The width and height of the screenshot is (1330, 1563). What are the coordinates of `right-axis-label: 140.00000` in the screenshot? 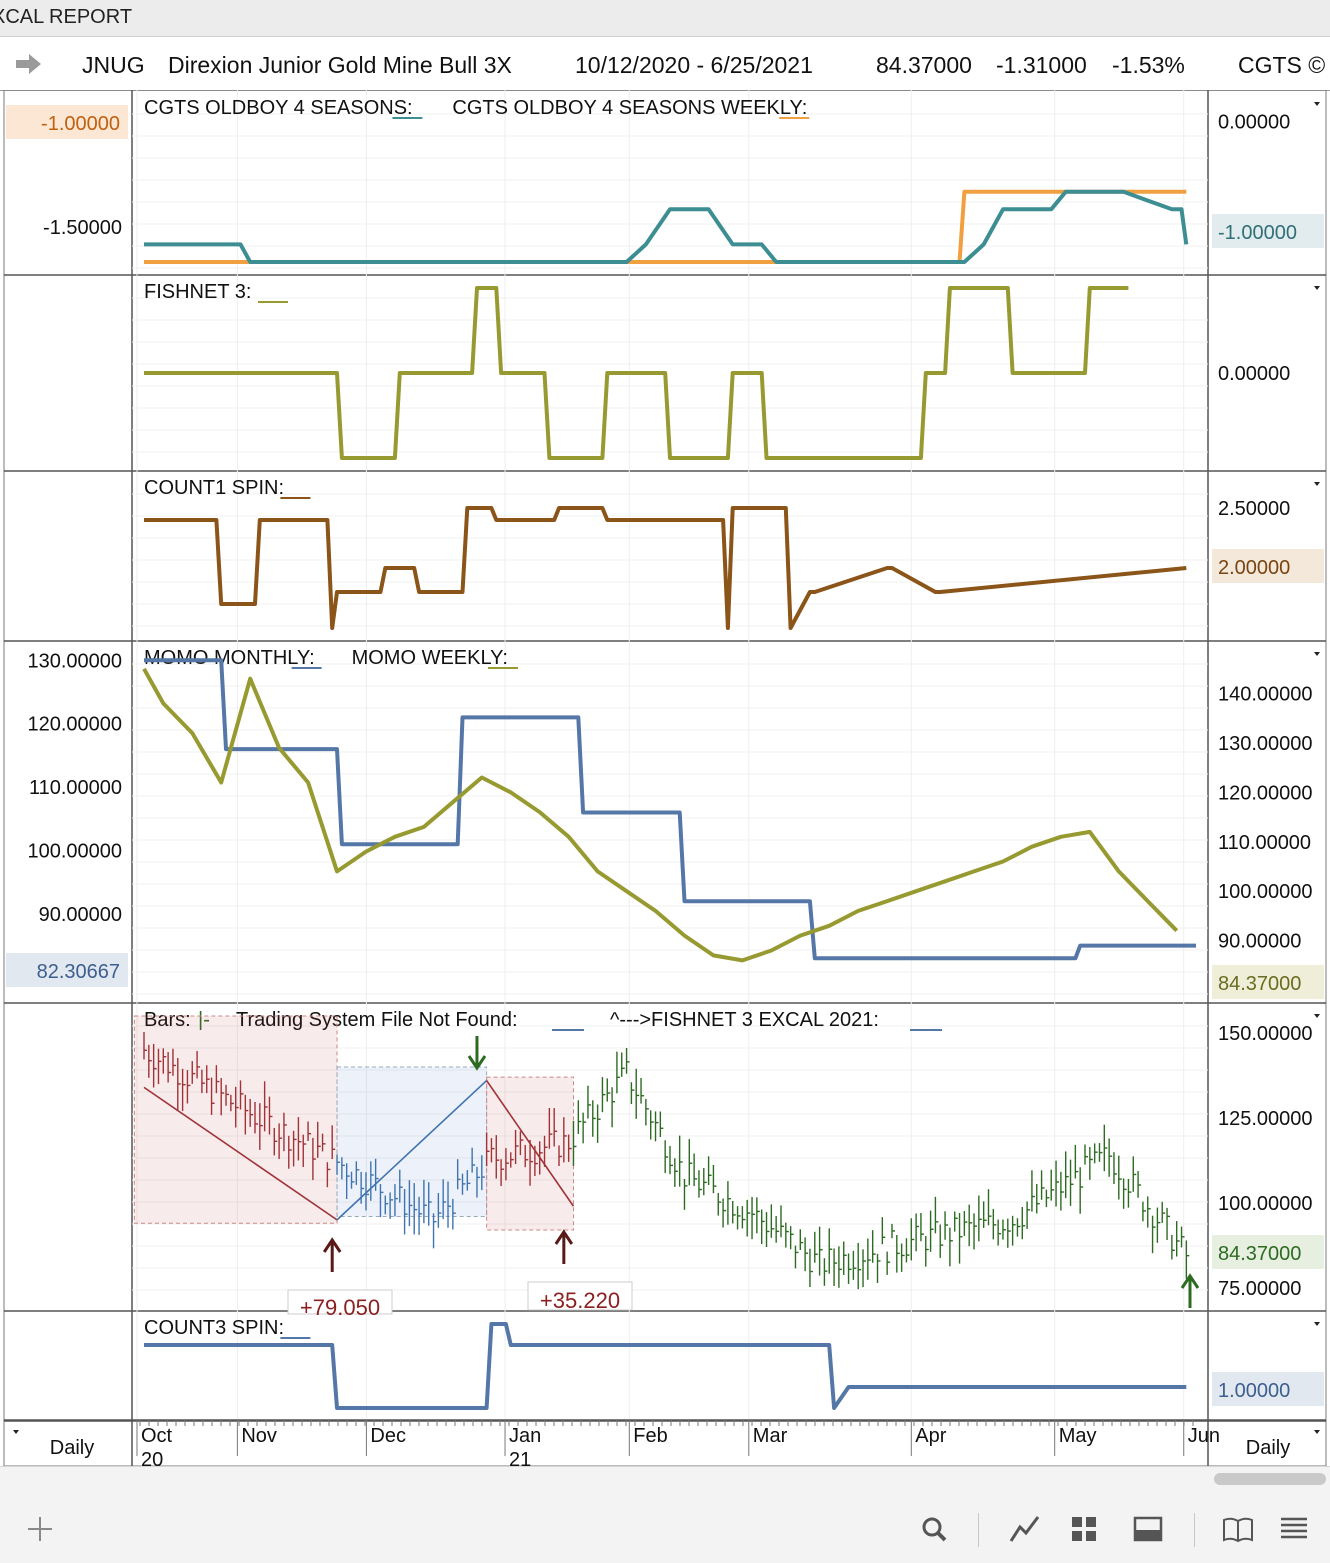 It's located at (1265, 695).